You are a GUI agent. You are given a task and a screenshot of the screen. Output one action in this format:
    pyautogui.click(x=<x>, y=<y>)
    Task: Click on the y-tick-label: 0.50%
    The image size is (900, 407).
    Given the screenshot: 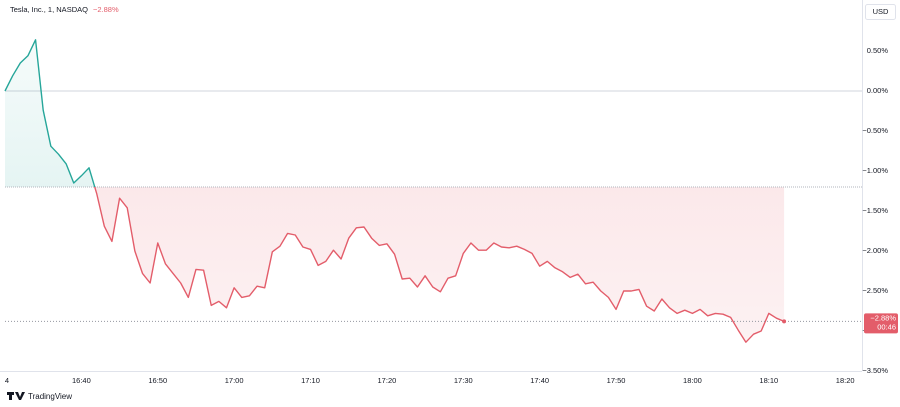 What is the action you would take?
    pyautogui.click(x=878, y=50)
    